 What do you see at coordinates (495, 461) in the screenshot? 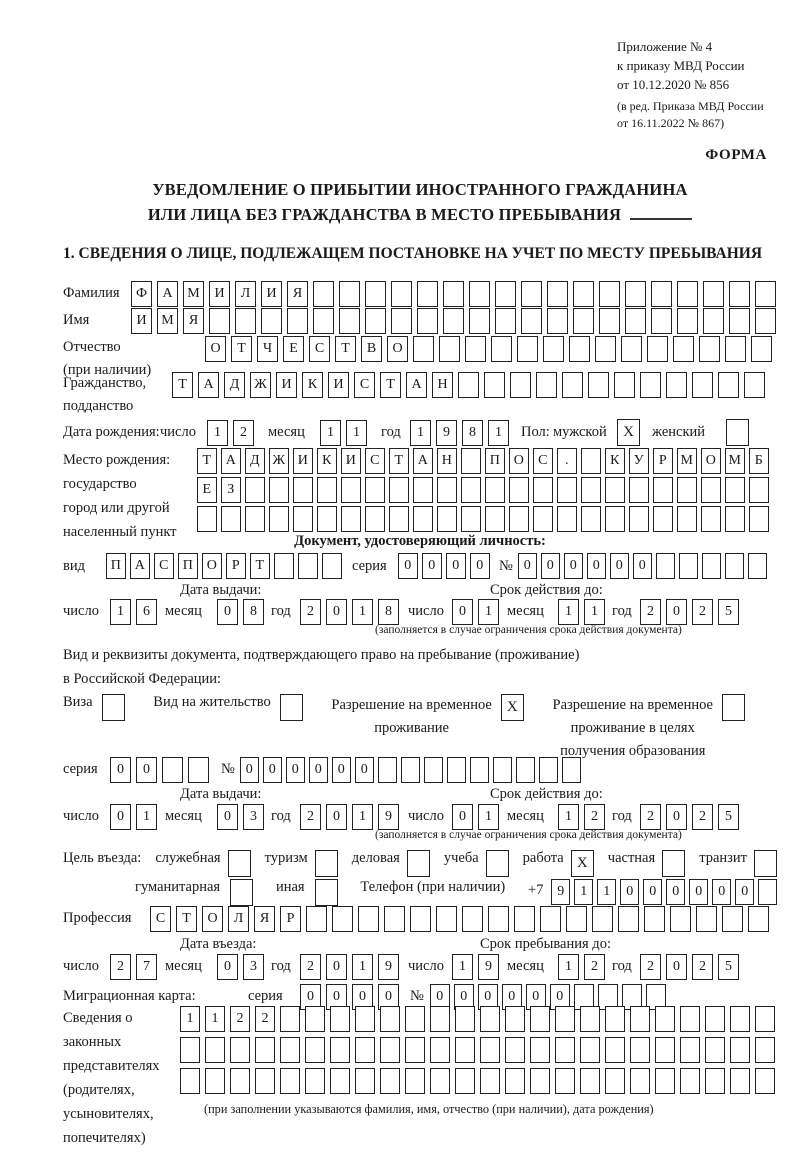
I see `cell: П` at bounding box center [495, 461].